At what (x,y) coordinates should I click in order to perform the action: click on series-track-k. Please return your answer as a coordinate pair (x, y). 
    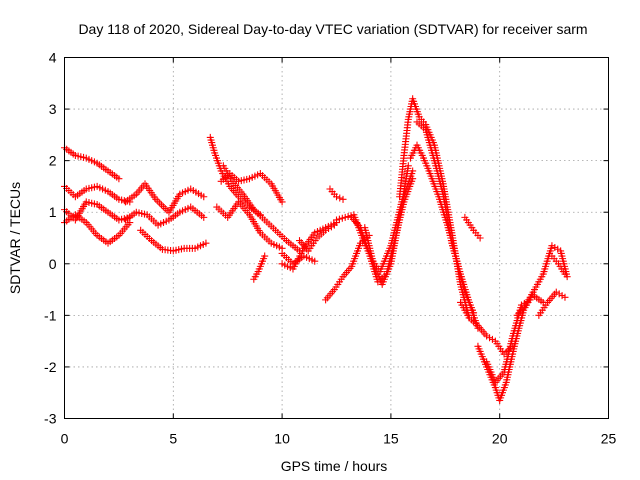
    Looking at the image, I should click on (261, 208).